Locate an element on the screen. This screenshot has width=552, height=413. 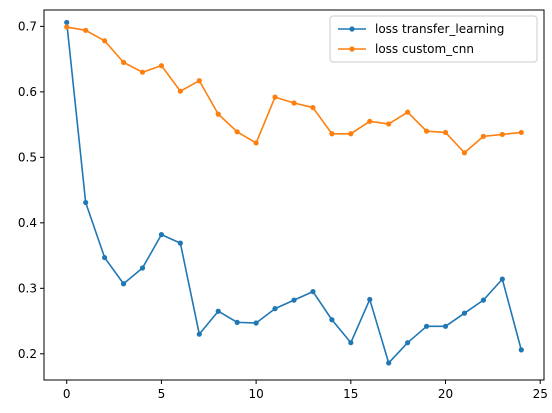
y-tick-label: 0.2 is located at coordinates (27, 354).